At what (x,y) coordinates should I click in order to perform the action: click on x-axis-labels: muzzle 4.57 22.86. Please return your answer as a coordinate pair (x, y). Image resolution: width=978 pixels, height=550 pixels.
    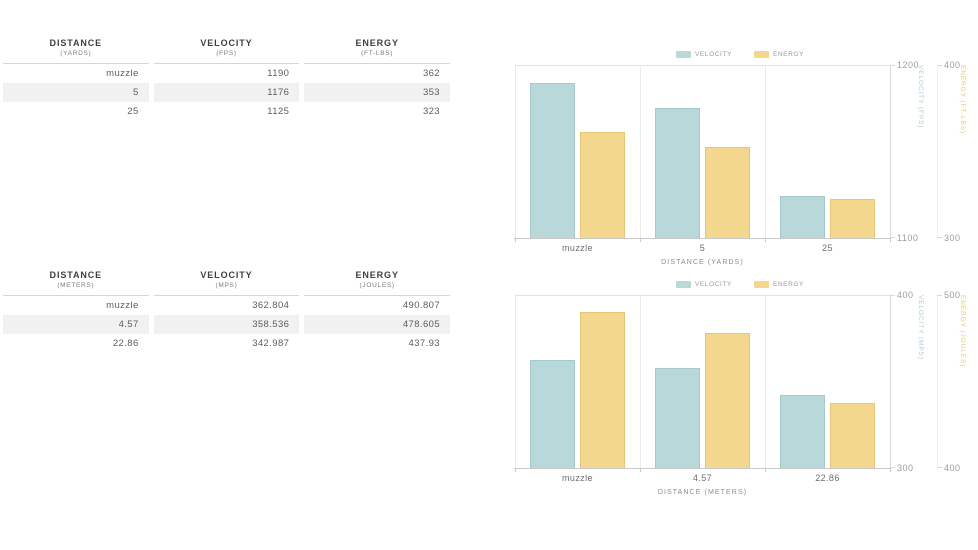
    Looking at the image, I should click on (702, 479).